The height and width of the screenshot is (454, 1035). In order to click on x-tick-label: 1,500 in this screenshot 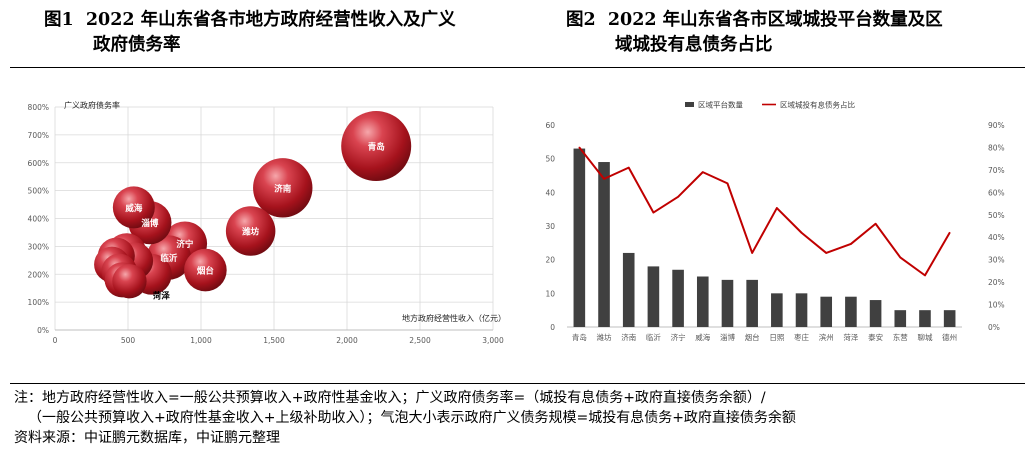, I will do `click(274, 340)`.